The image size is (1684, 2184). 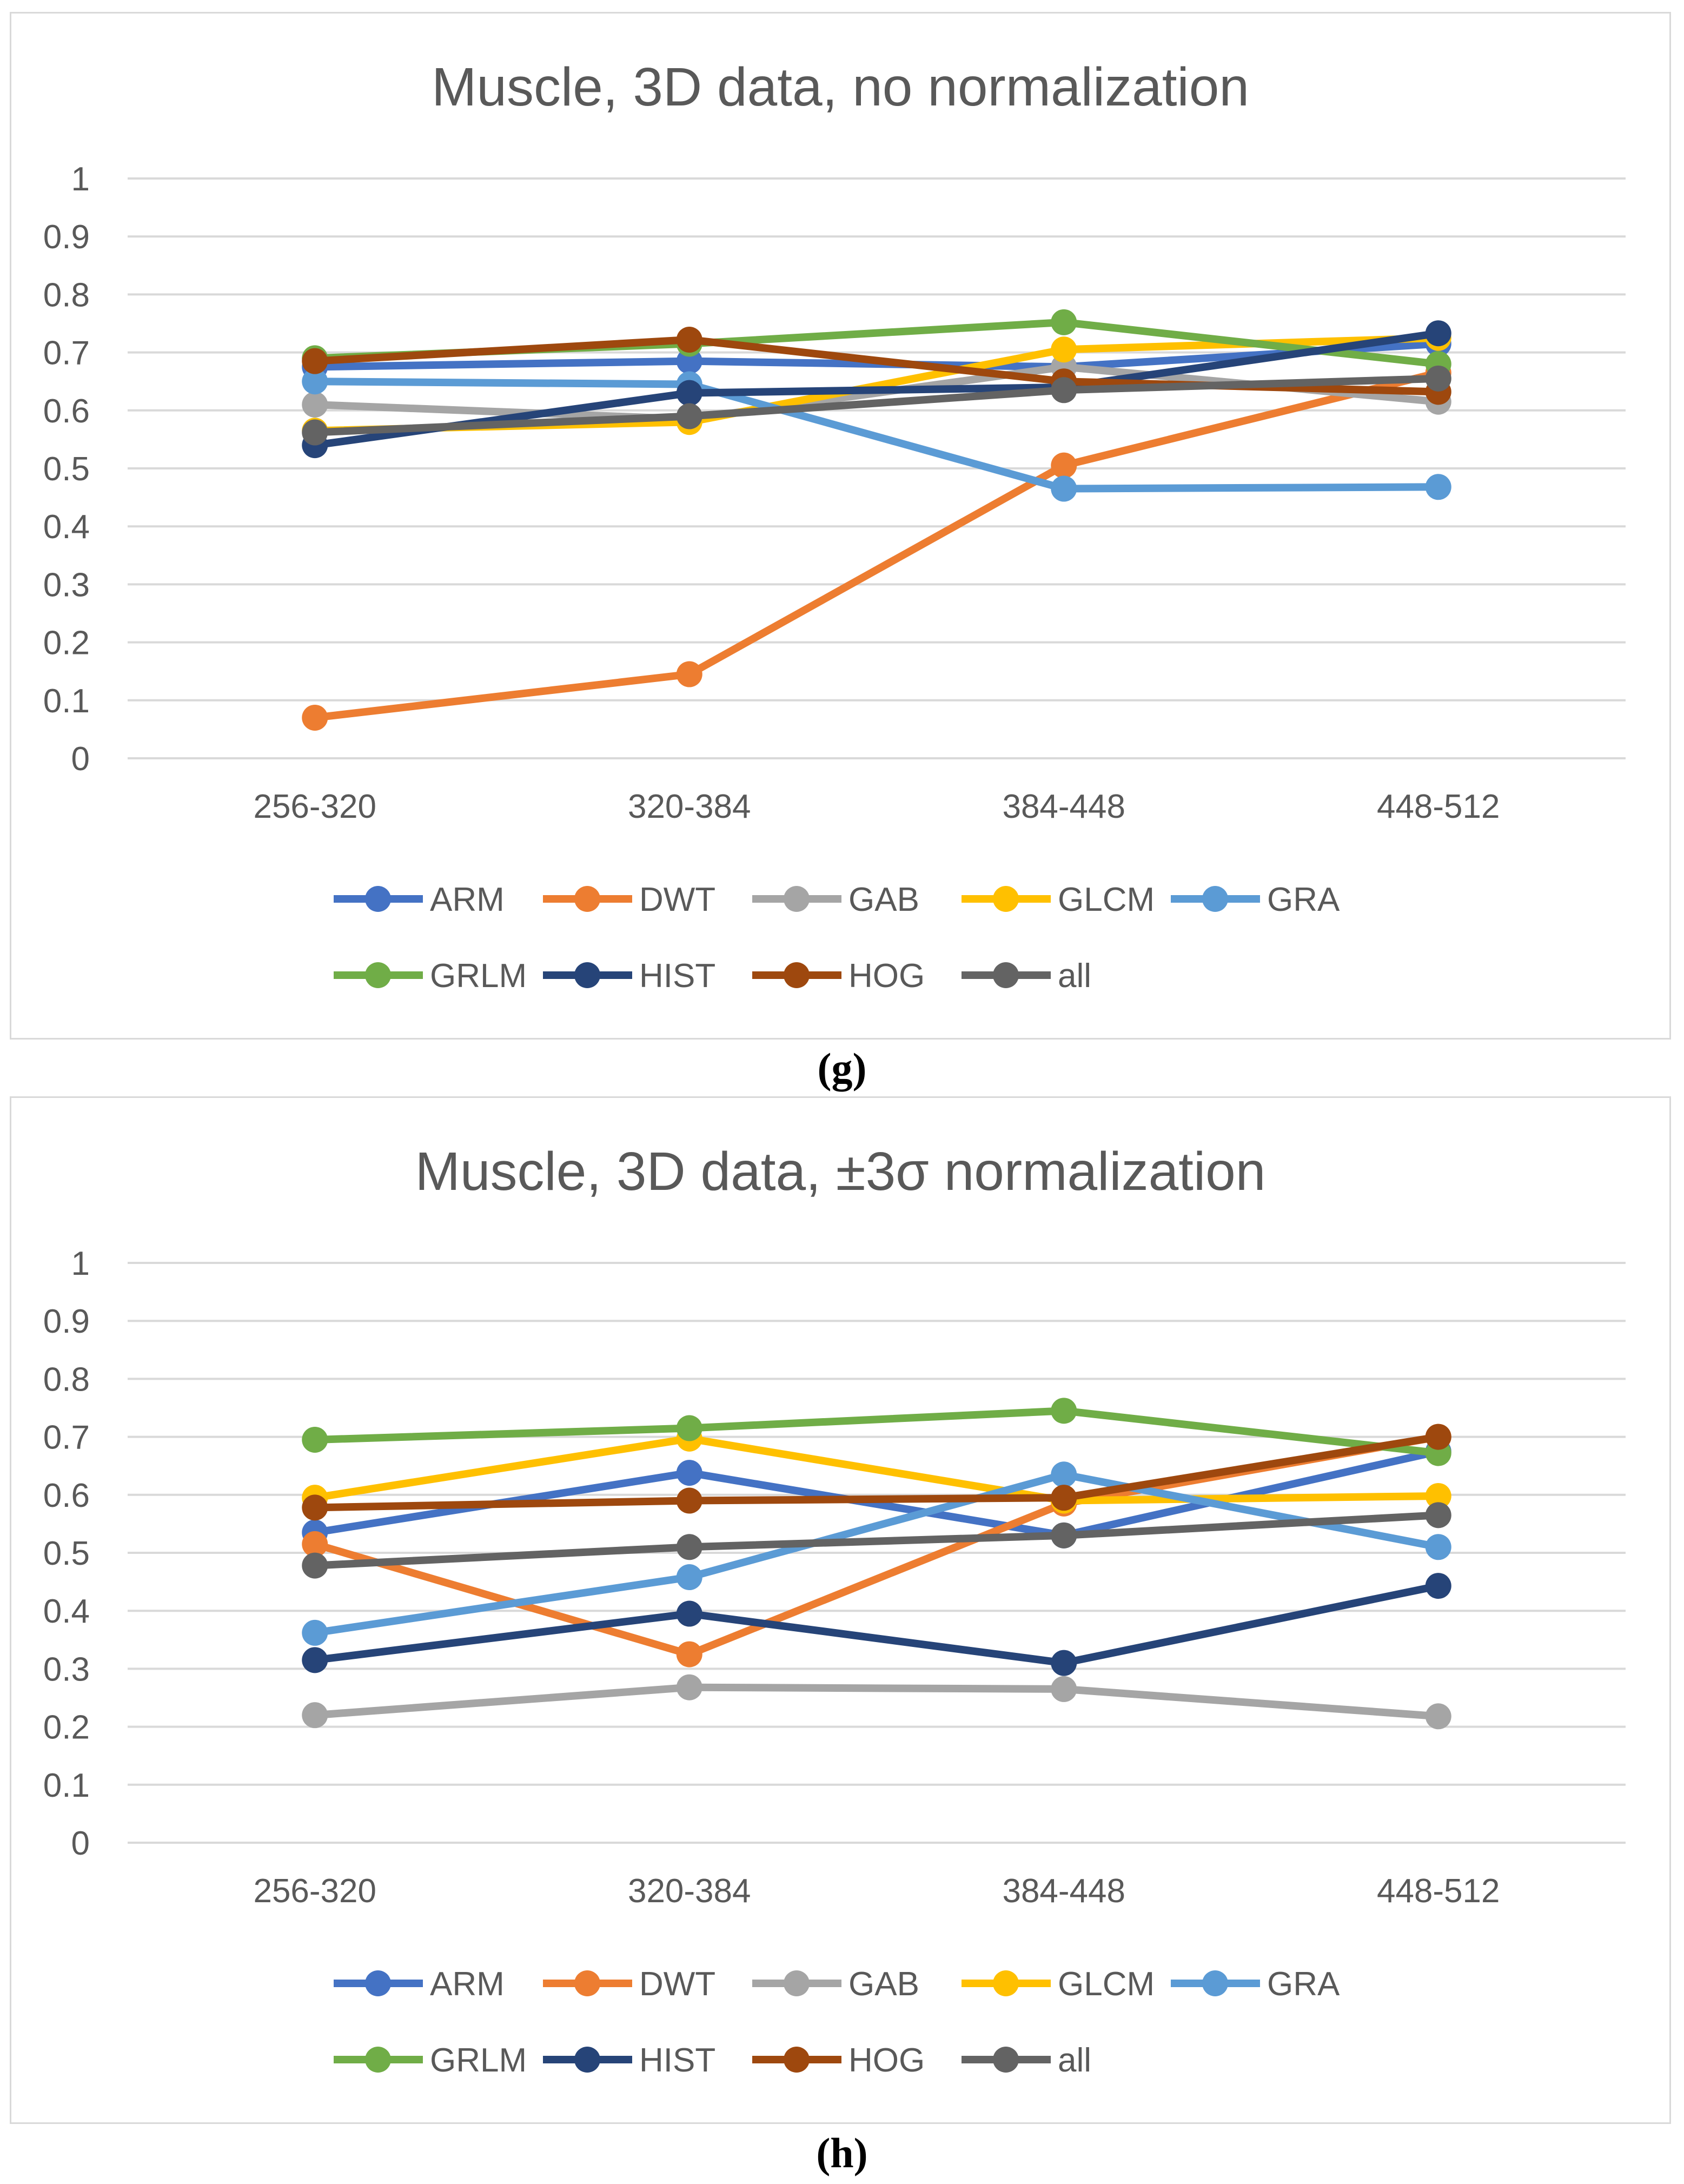 I want to click on series-line-glcm, so click(x=876, y=1469).